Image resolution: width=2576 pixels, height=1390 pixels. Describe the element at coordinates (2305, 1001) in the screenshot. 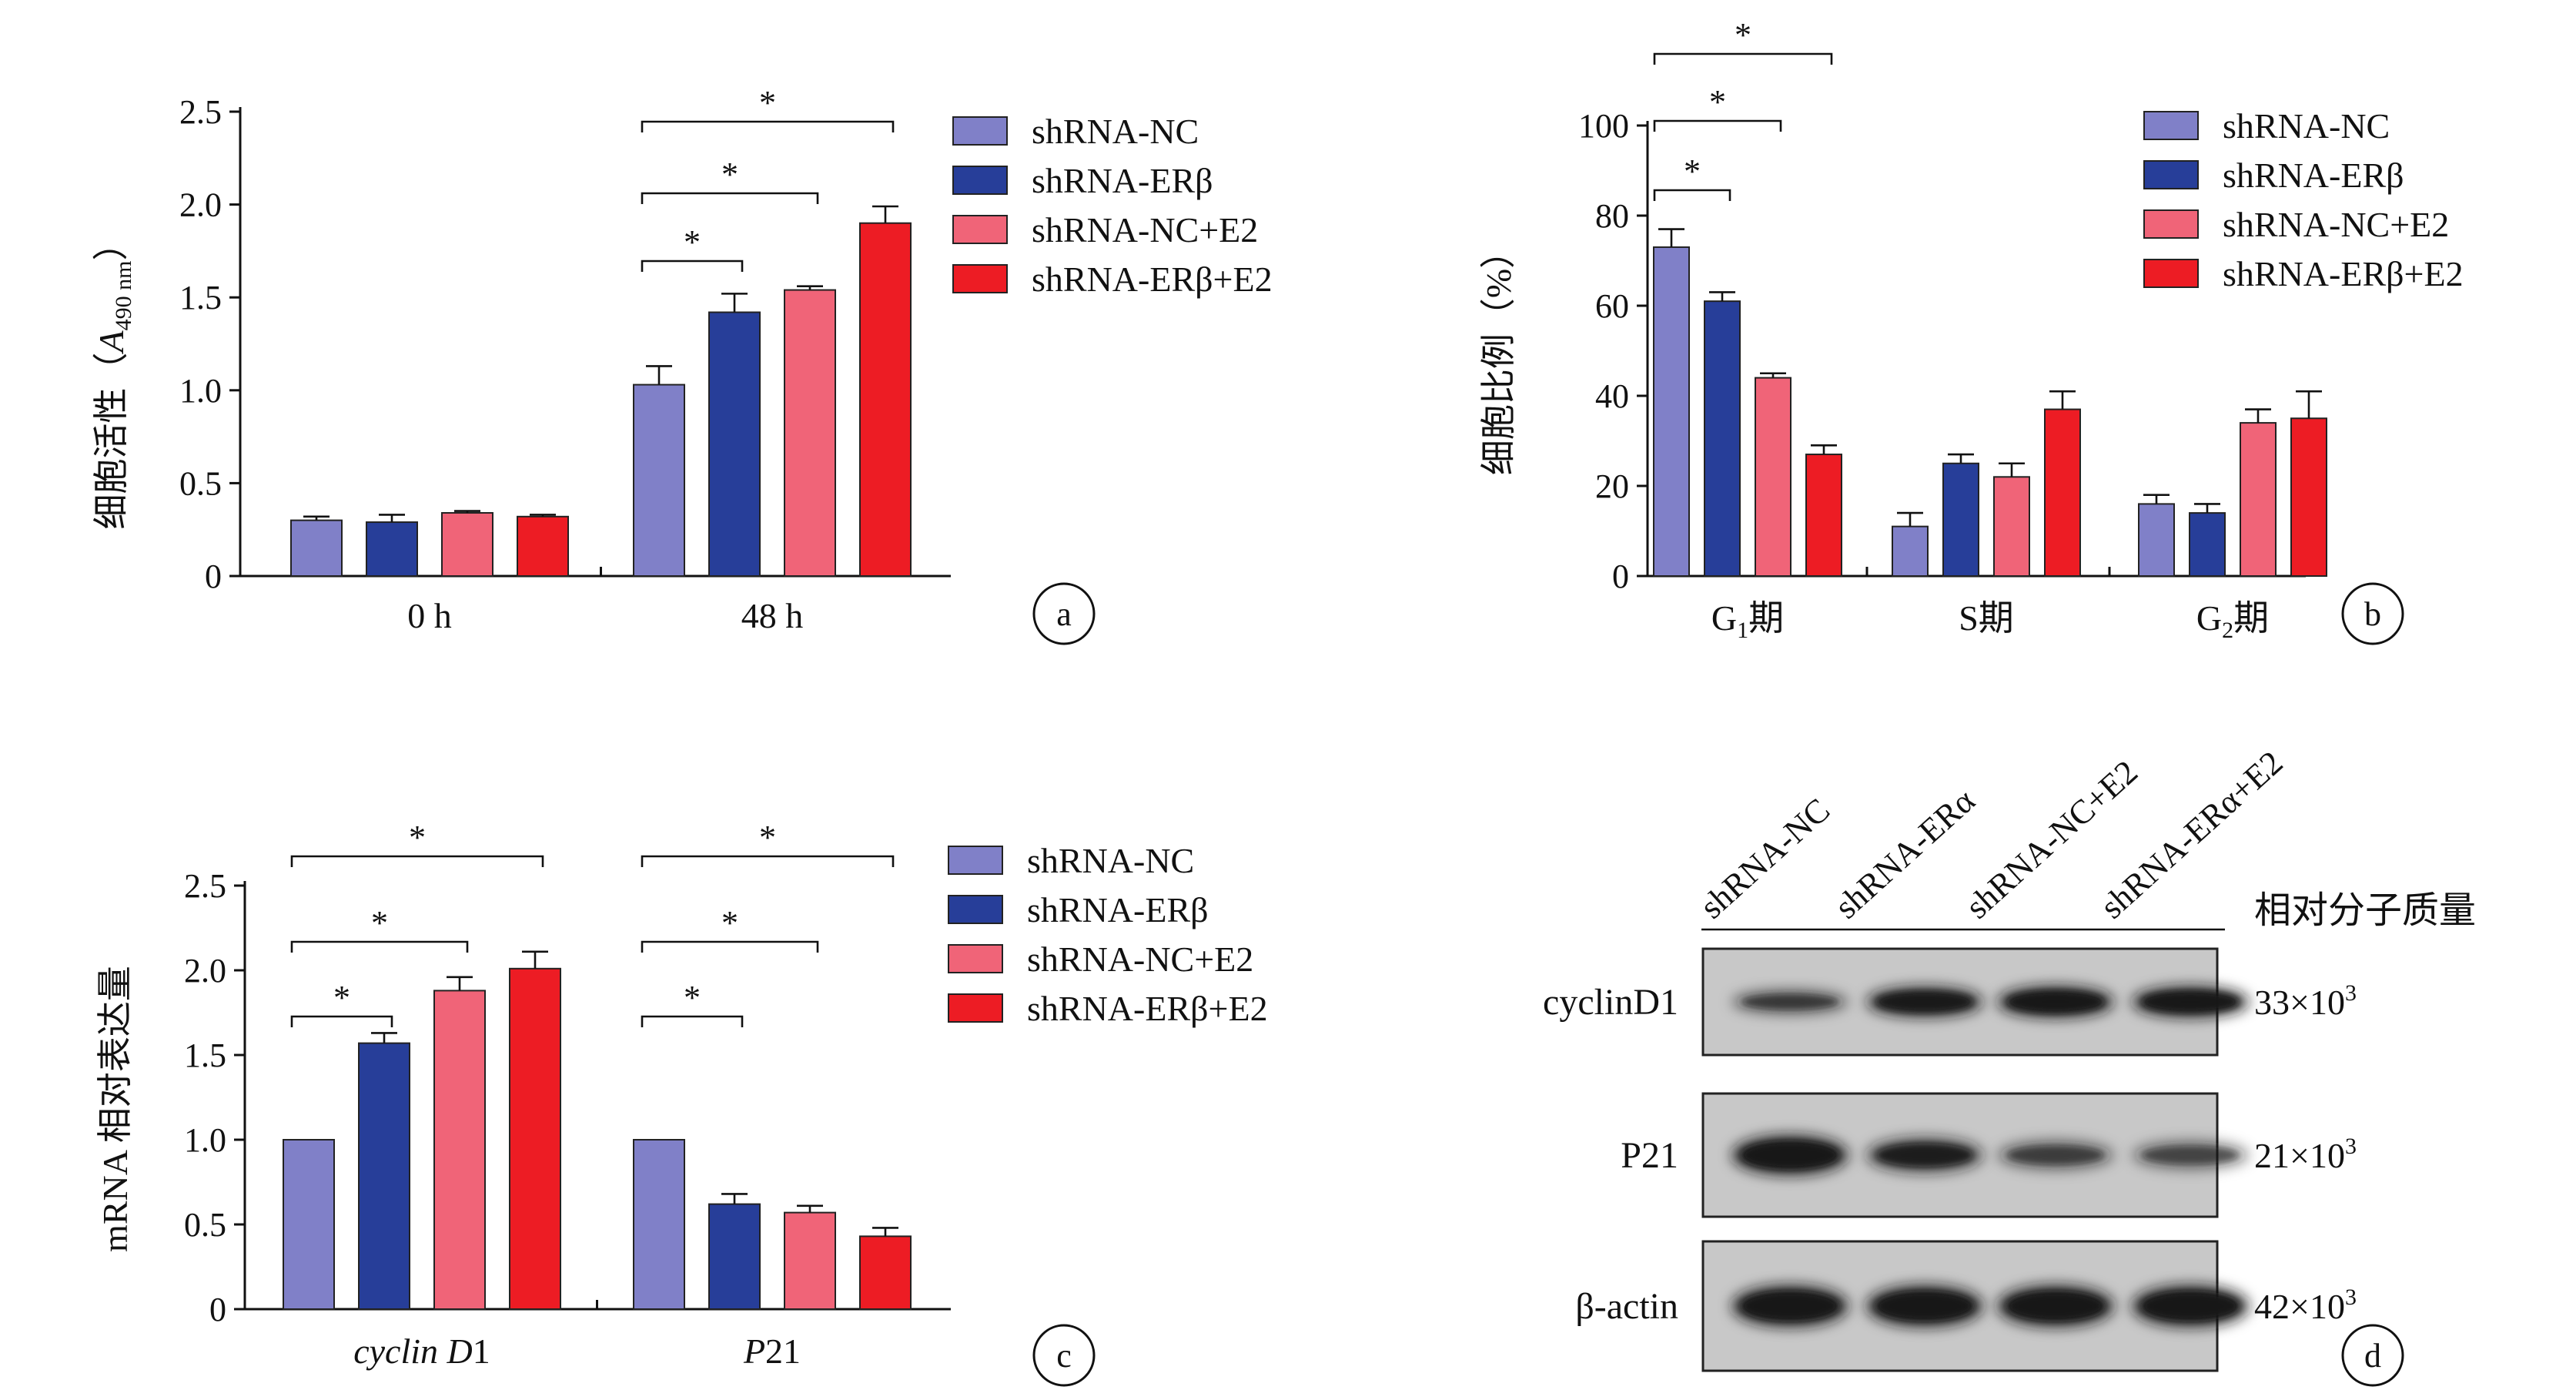

I see `molecular-weight-label: 33×103` at that location.